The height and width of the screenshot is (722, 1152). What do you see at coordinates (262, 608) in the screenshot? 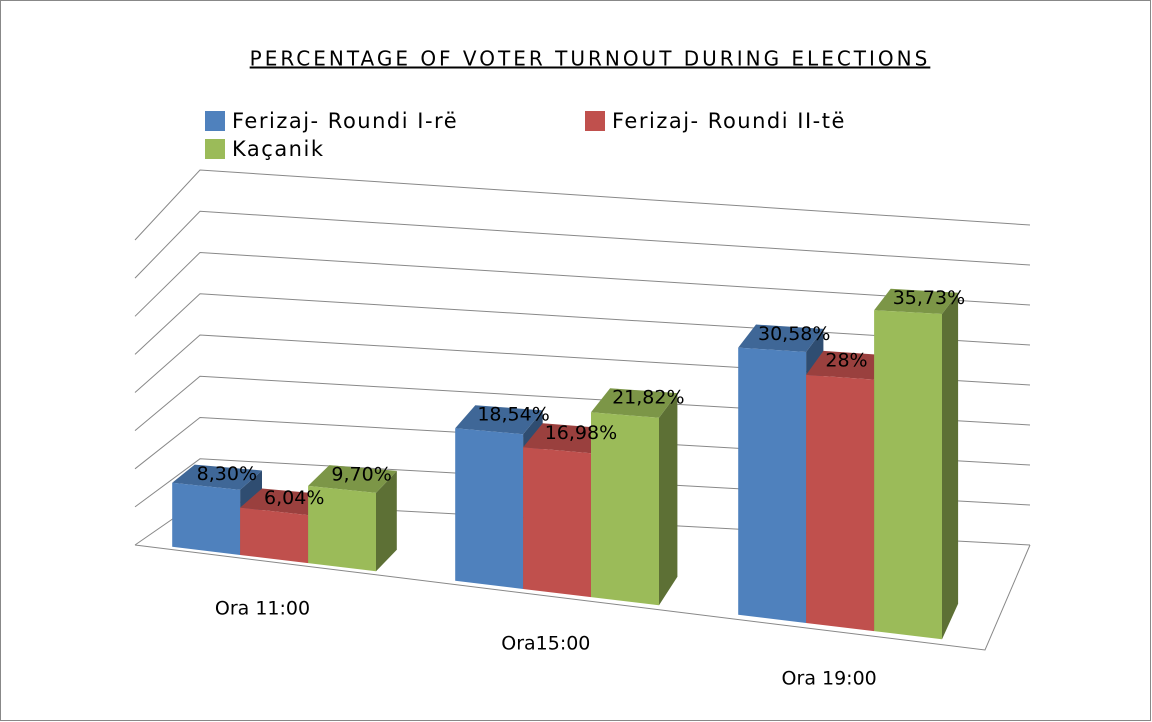
I see `x-tick-label: Ora 11:00` at bounding box center [262, 608].